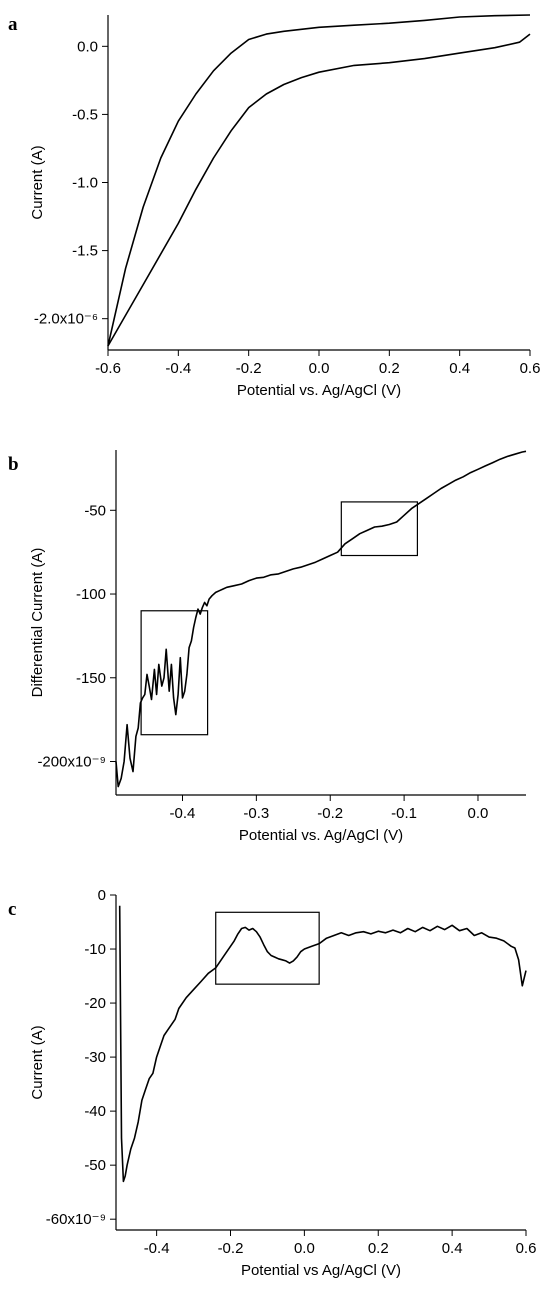  What do you see at coordinates (91, 678) in the screenshot?
I see `y-tick-label: -150` at bounding box center [91, 678].